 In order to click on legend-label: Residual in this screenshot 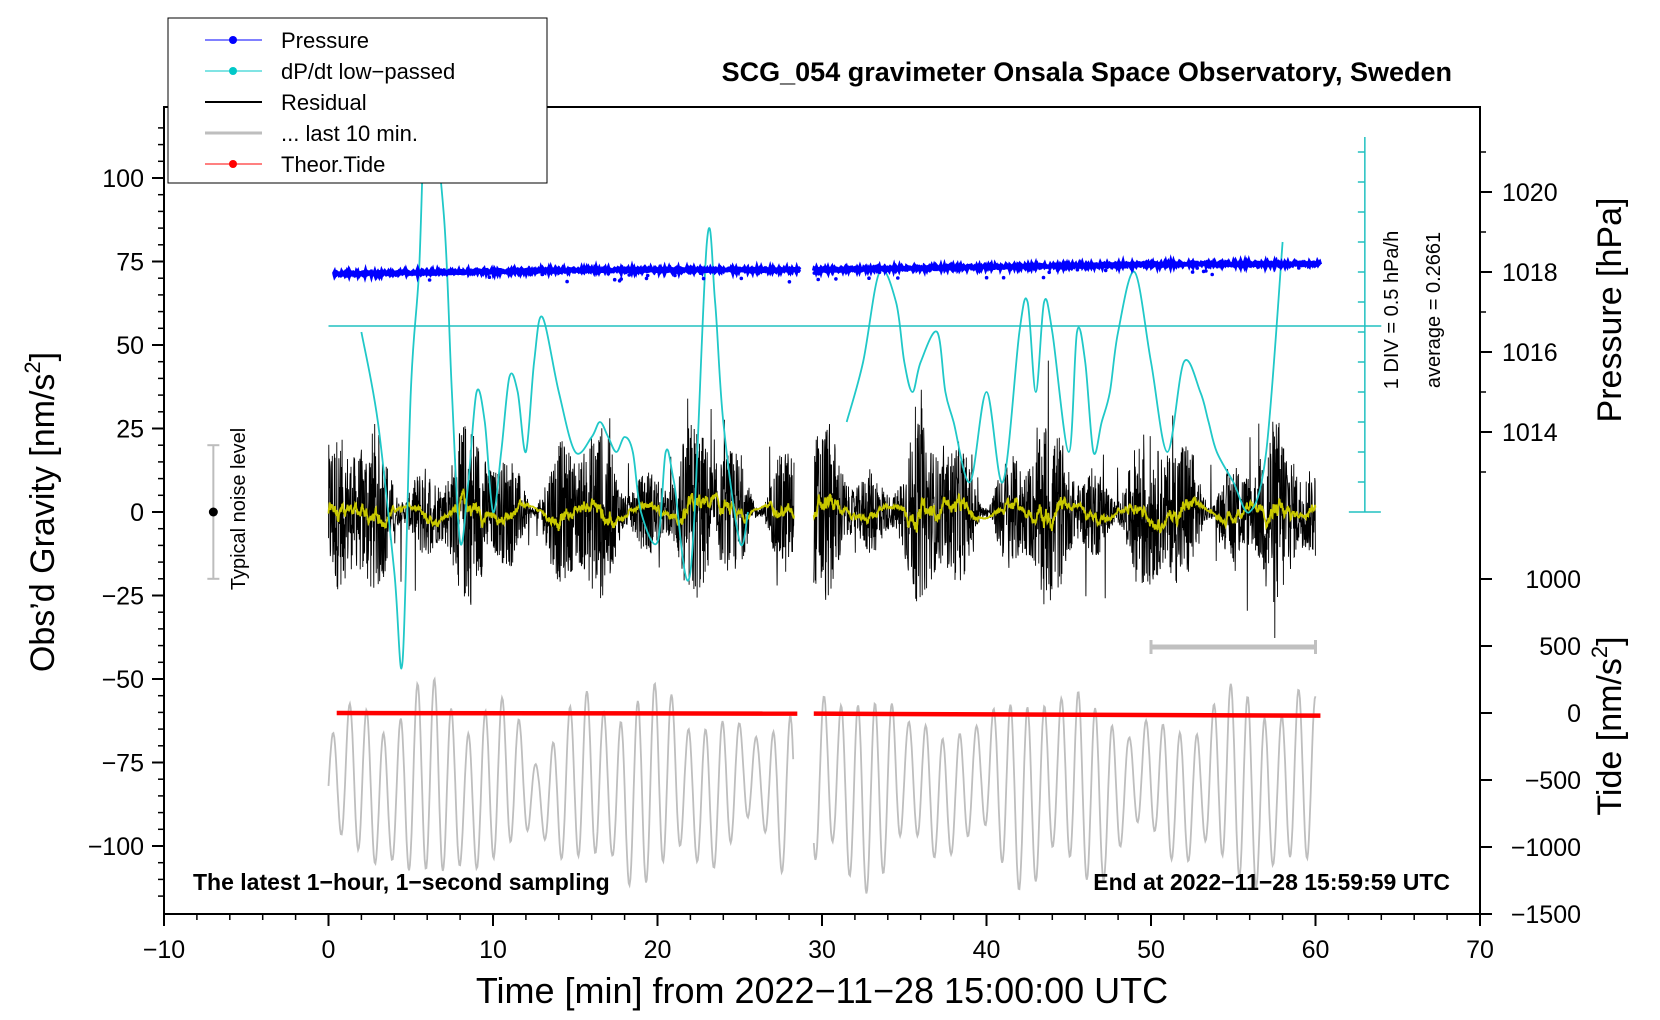, I will do `click(324, 102)`.